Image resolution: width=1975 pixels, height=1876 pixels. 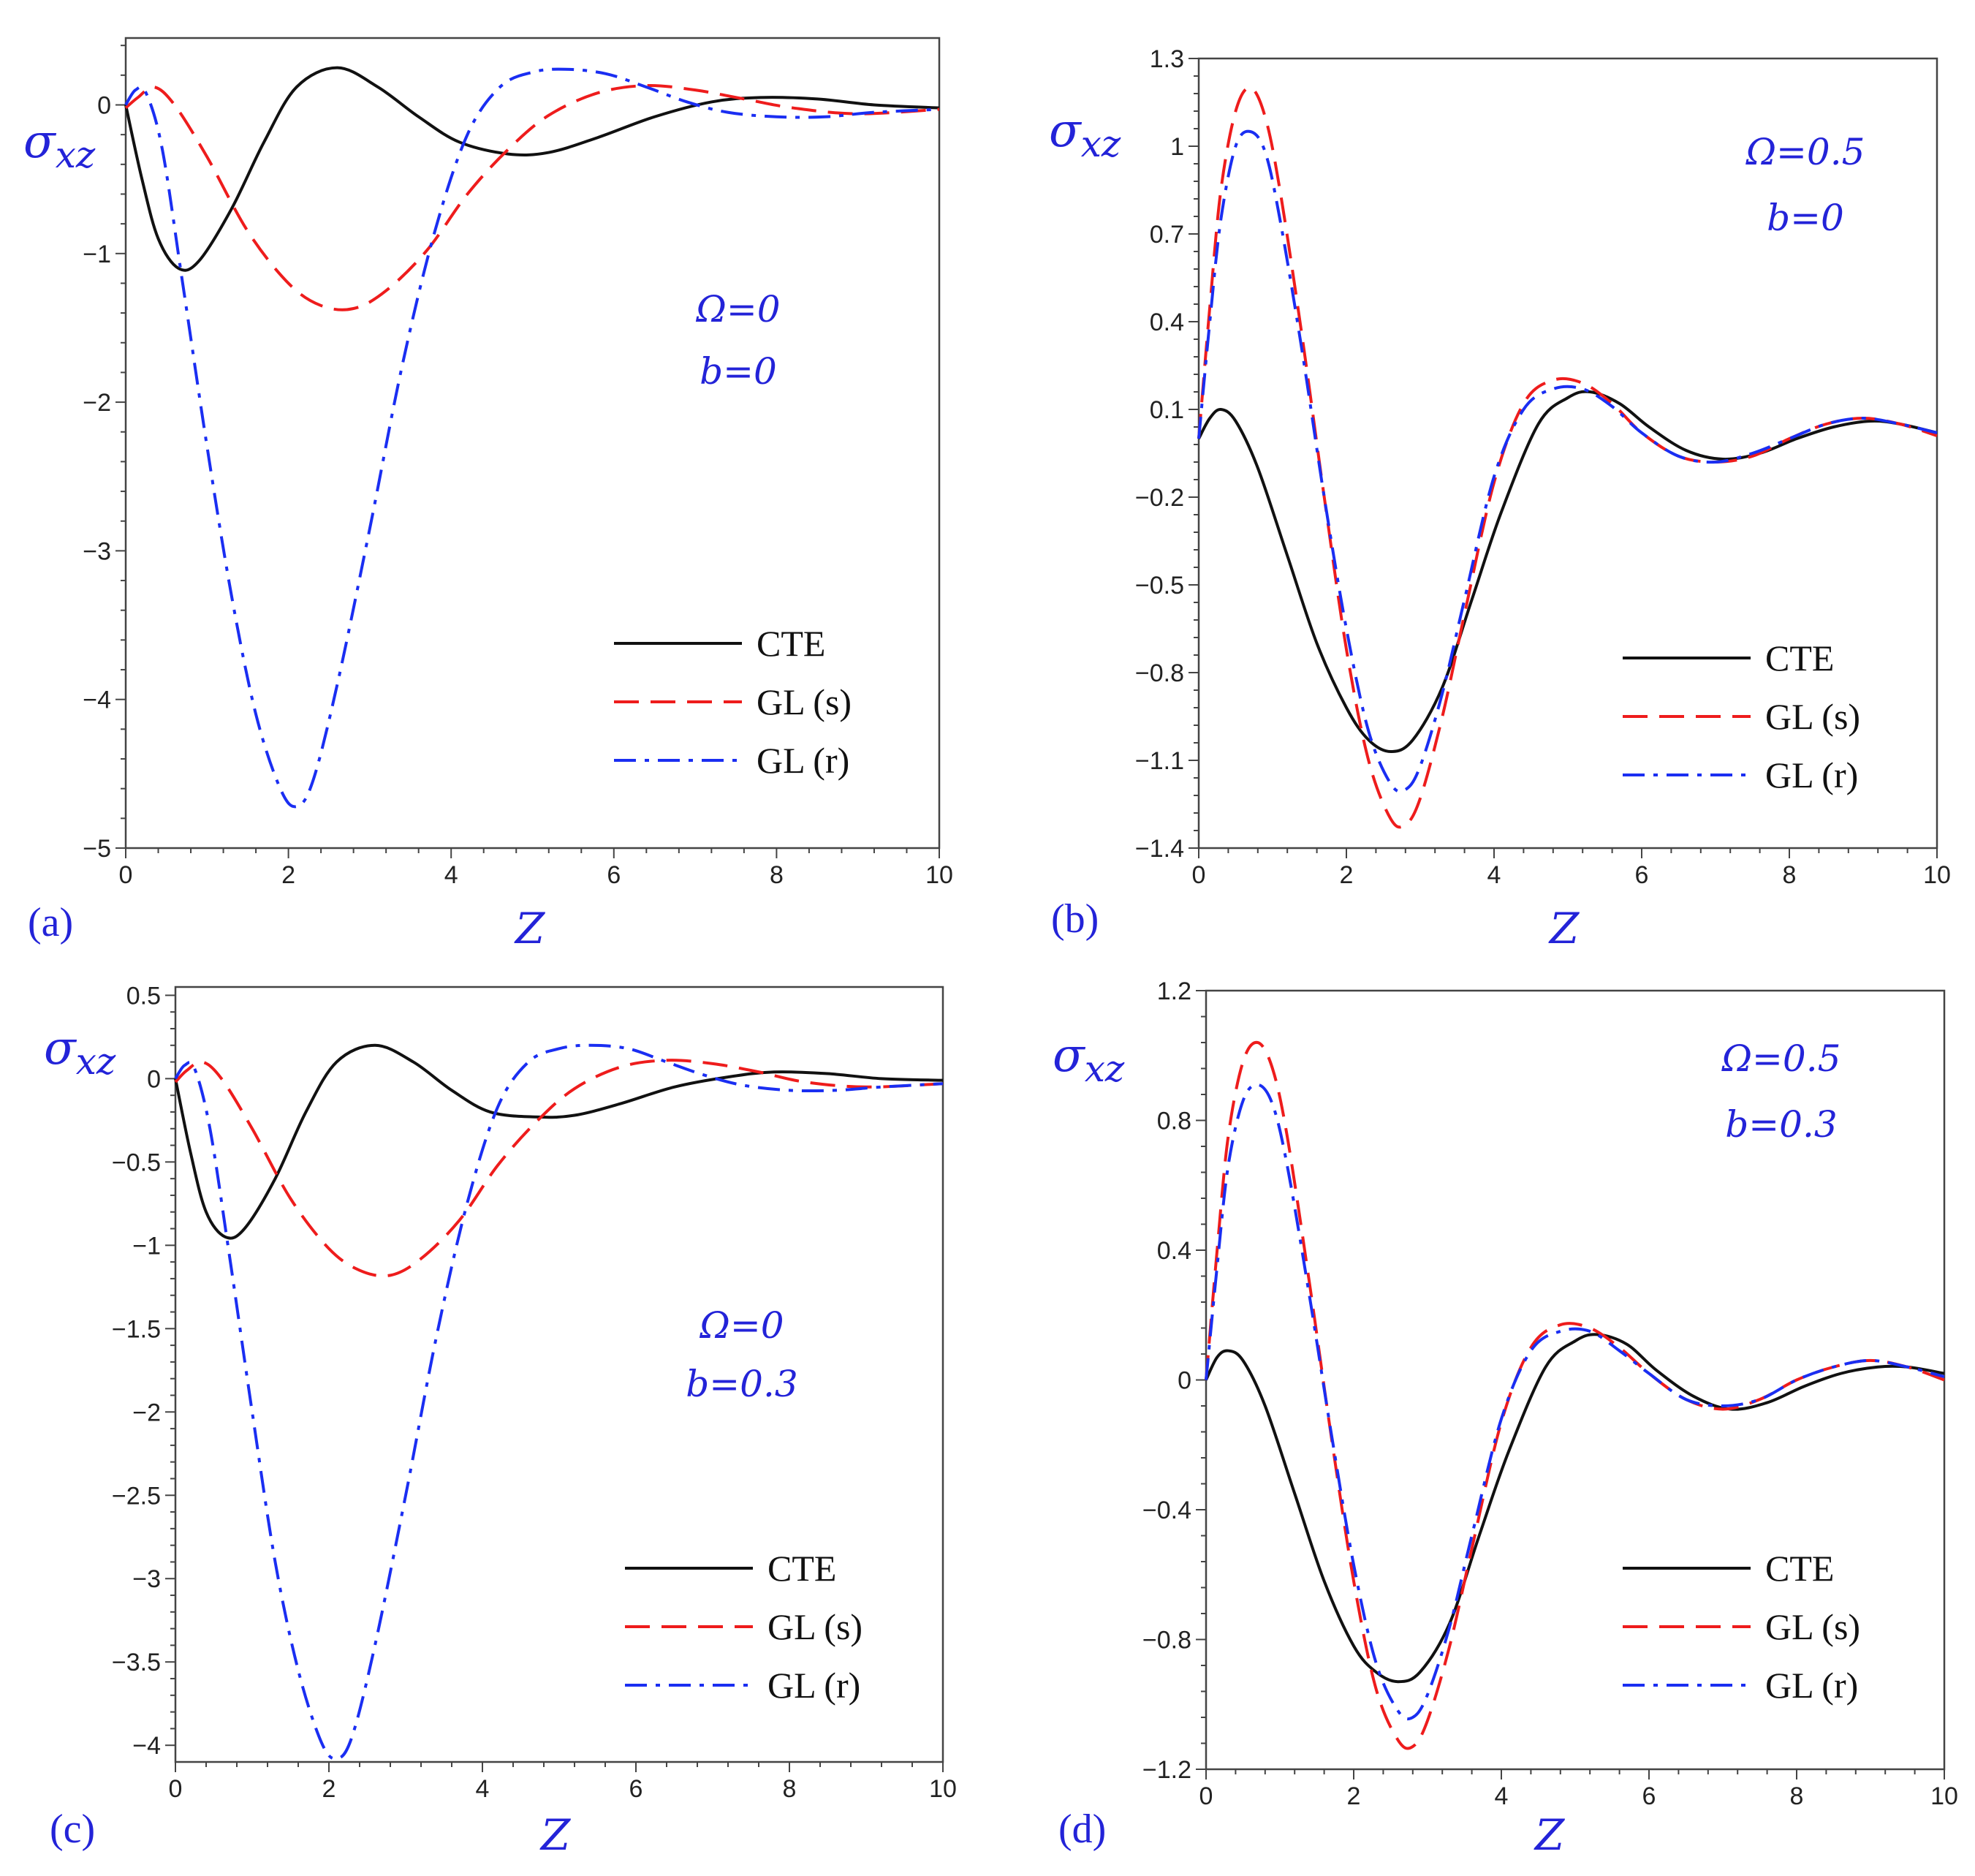 What do you see at coordinates (1167, 59) in the screenshot?
I see `y-tick-label: 1.3` at bounding box center [1167, 59].